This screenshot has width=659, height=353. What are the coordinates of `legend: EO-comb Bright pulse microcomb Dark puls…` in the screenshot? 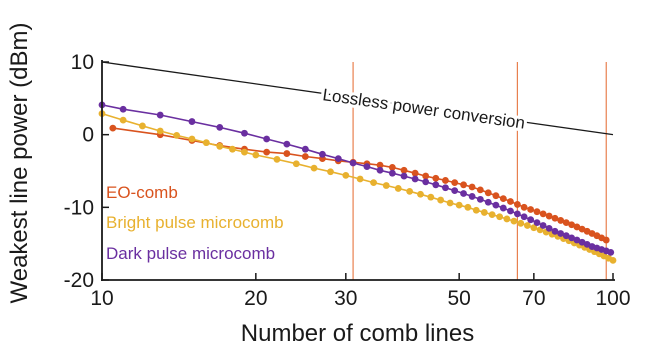 It's located at (195, 223).